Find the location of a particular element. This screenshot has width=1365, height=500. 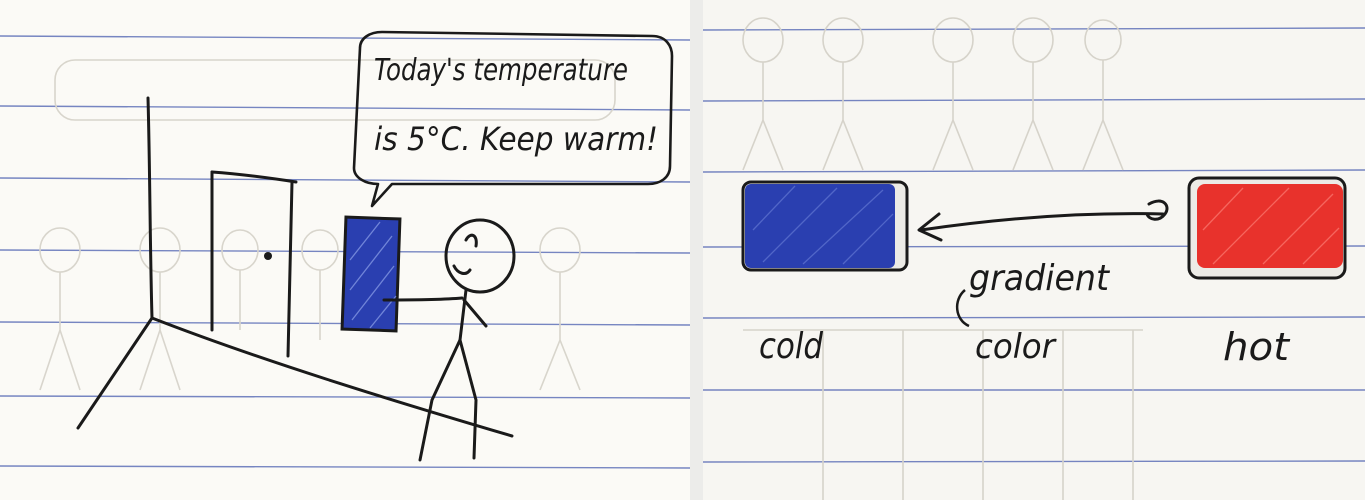

gradient-label-line-1: gradient is located at coordinates (1040, 278).